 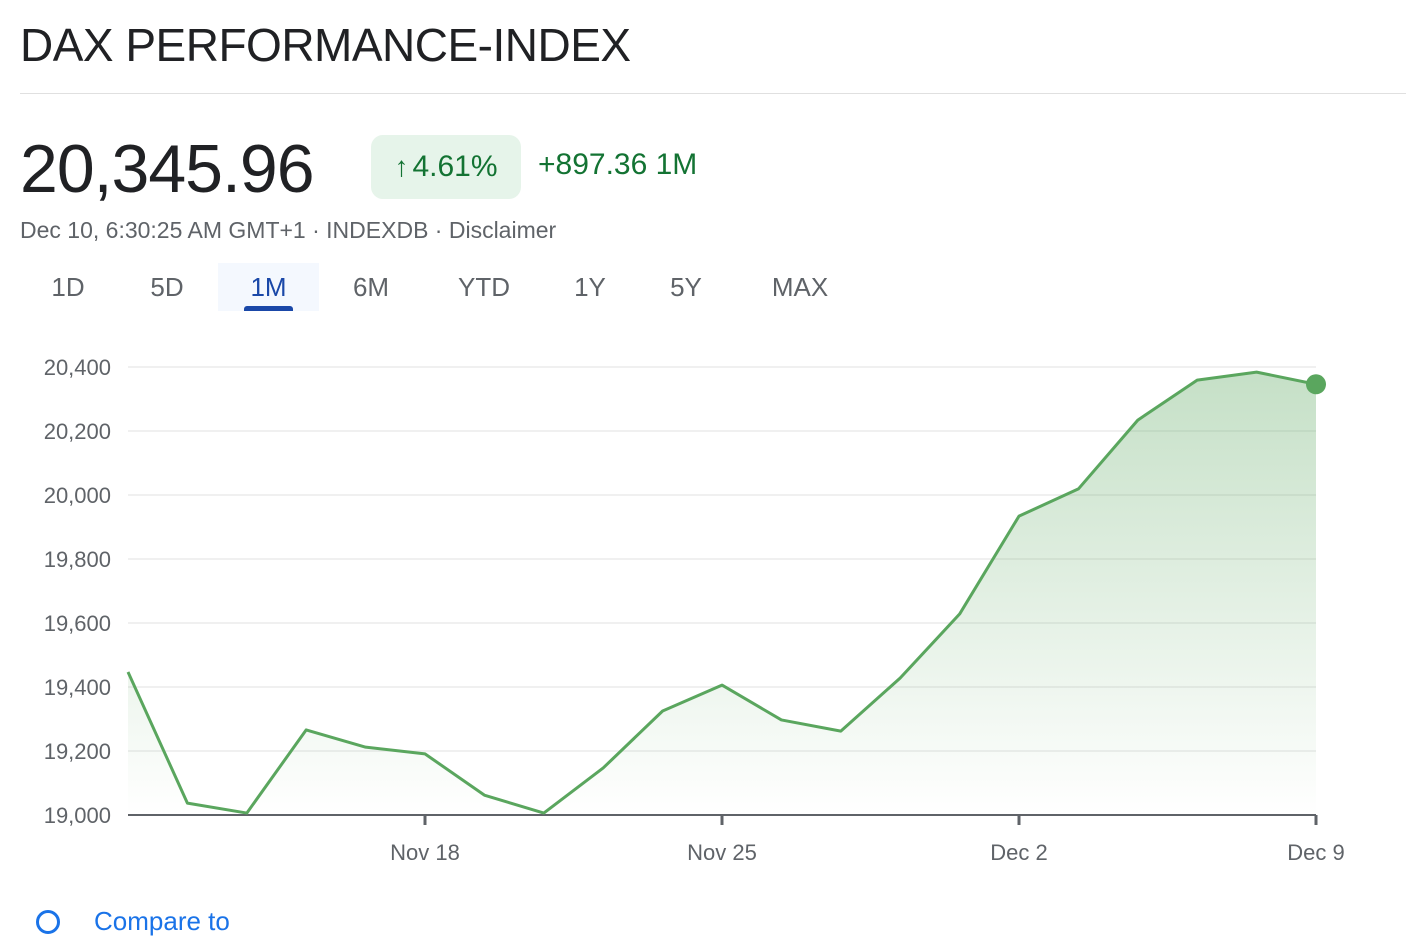 What do you see at coordinates (371, 286) in the screenshot?
I see `tab-6m: 6M` at bounding box center [371, 286].